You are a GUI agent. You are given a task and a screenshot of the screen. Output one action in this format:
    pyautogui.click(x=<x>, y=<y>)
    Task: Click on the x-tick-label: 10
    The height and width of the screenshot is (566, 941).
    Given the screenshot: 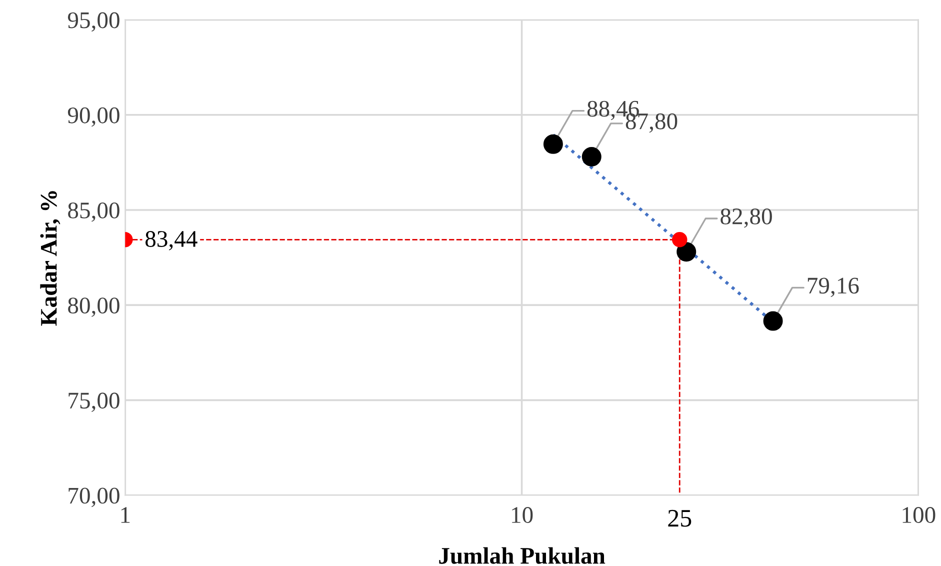 What is the action you would take?
    pyautogui.click(x=522, y=515)
    